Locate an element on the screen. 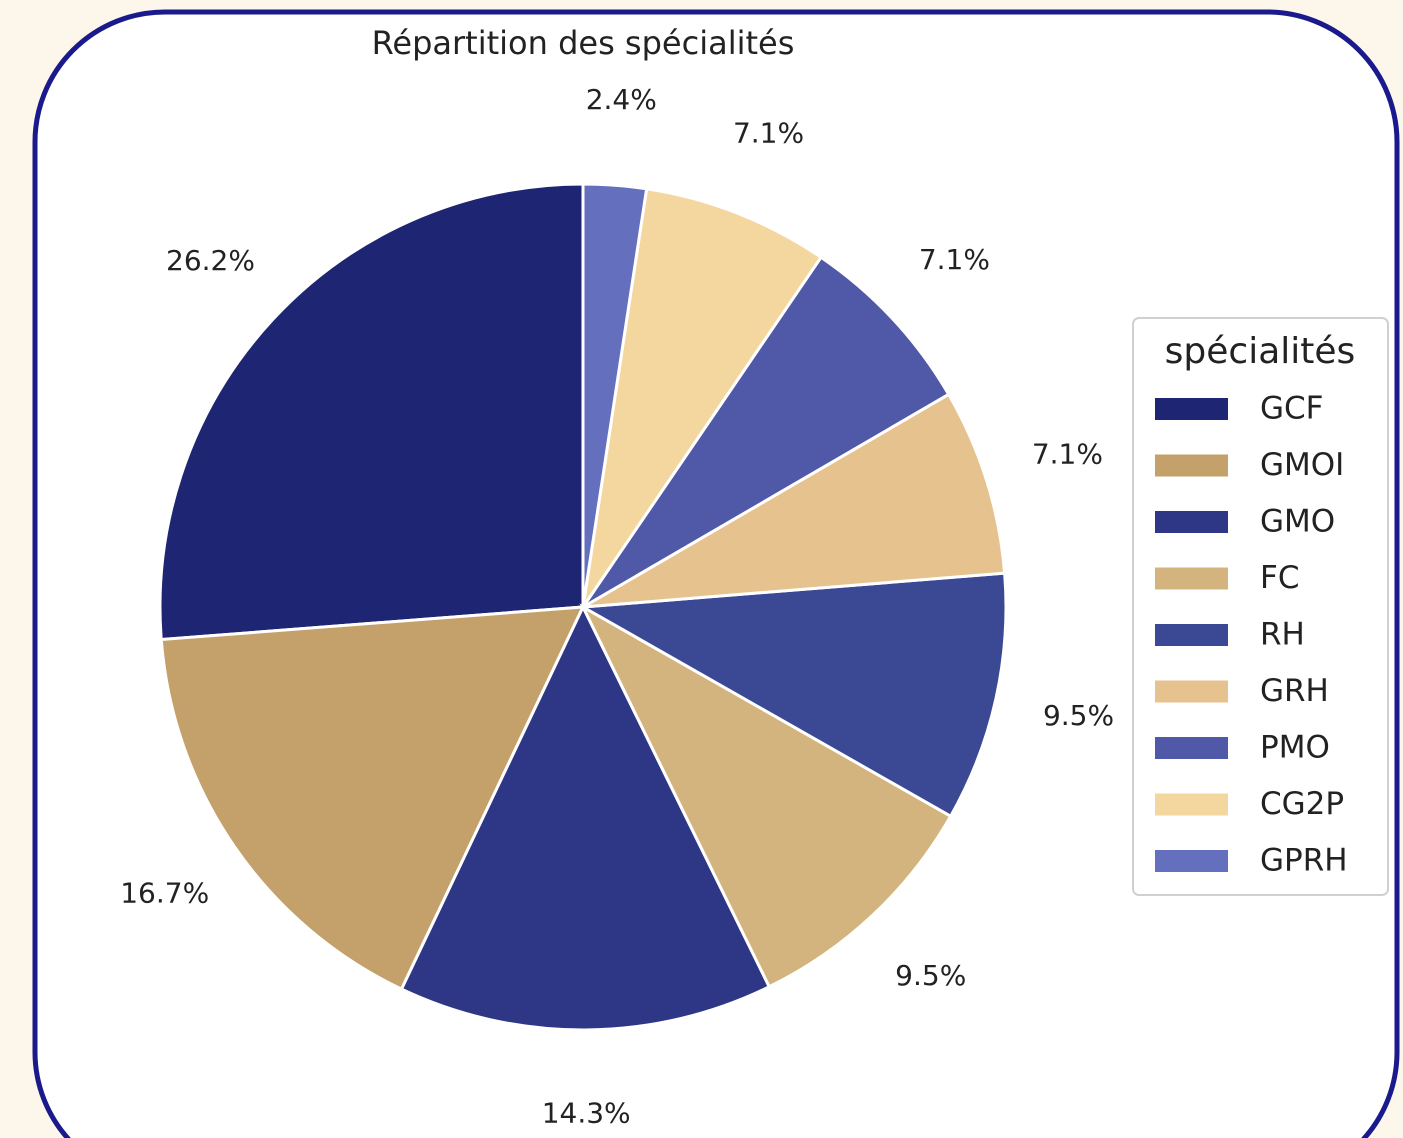  legend-label: GMOI is located at coordinates (1302, 465).